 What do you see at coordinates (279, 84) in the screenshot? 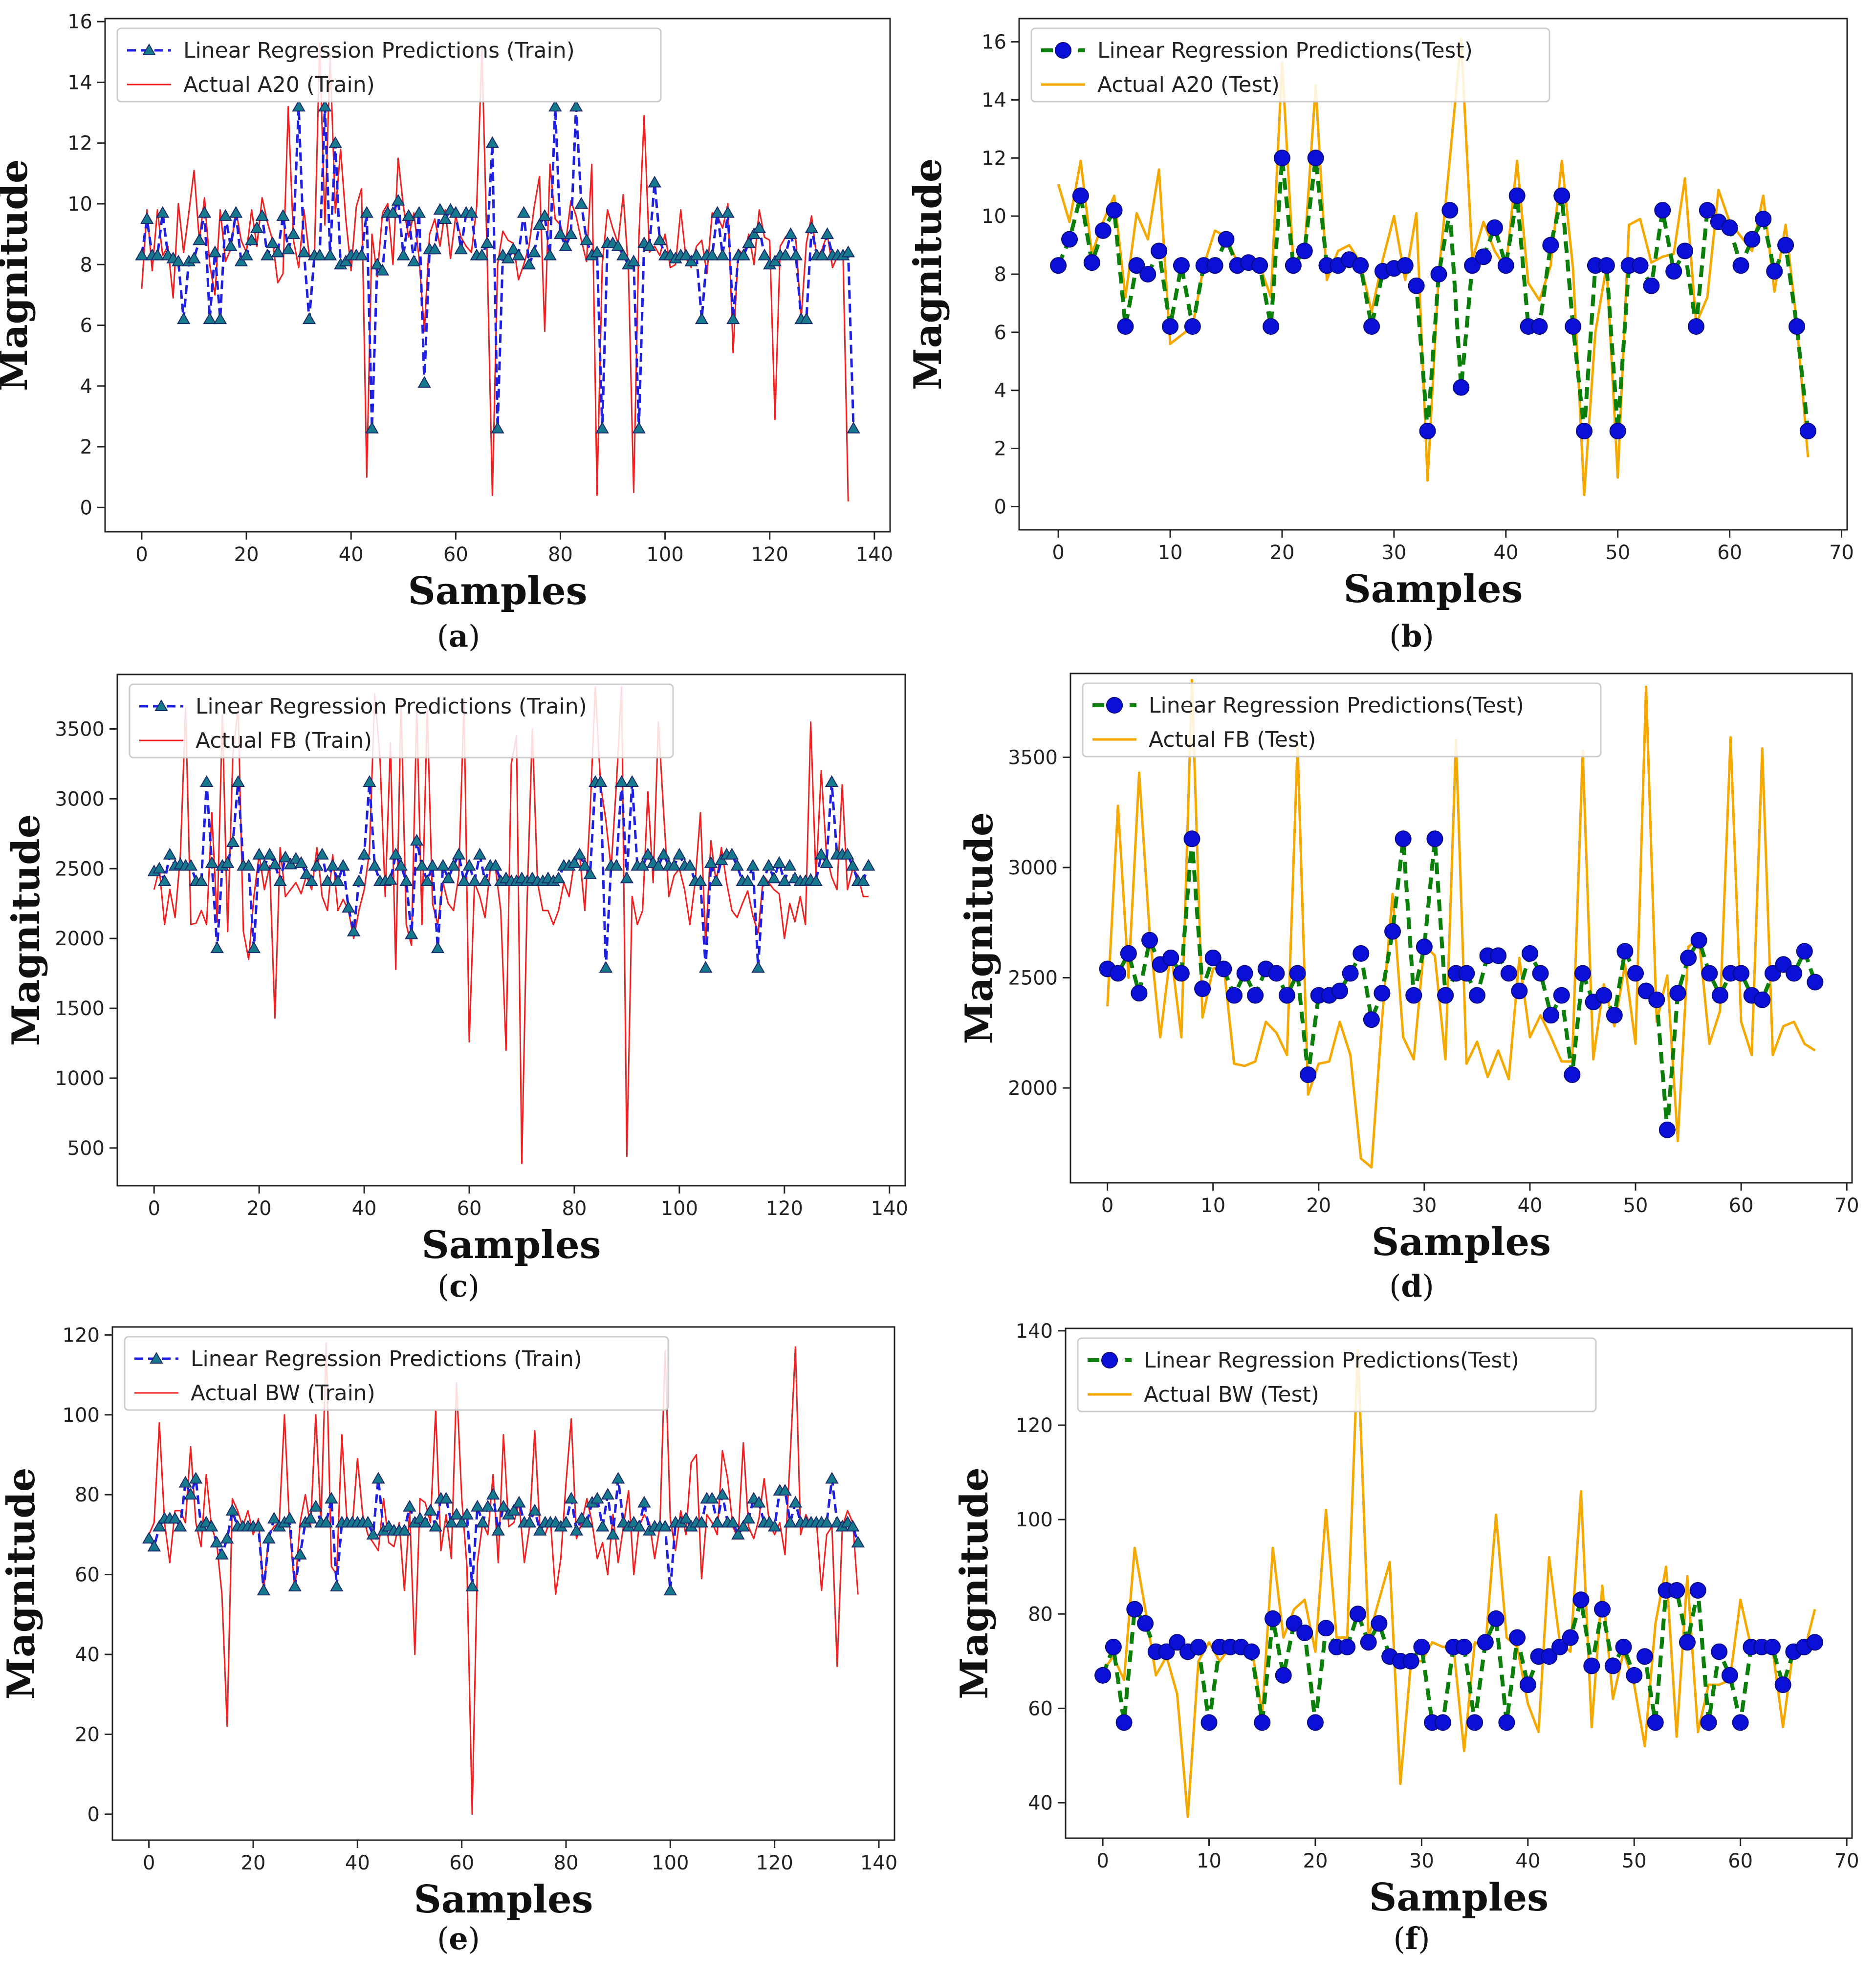
I see `legend-label: Actual A20 (Train)` at bounding box center [279, 84].